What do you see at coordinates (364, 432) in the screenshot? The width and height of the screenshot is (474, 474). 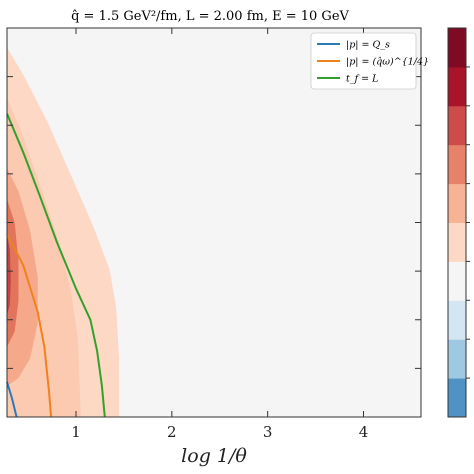 I see `x-tick-label: 4` at bounding box center [364, 432].